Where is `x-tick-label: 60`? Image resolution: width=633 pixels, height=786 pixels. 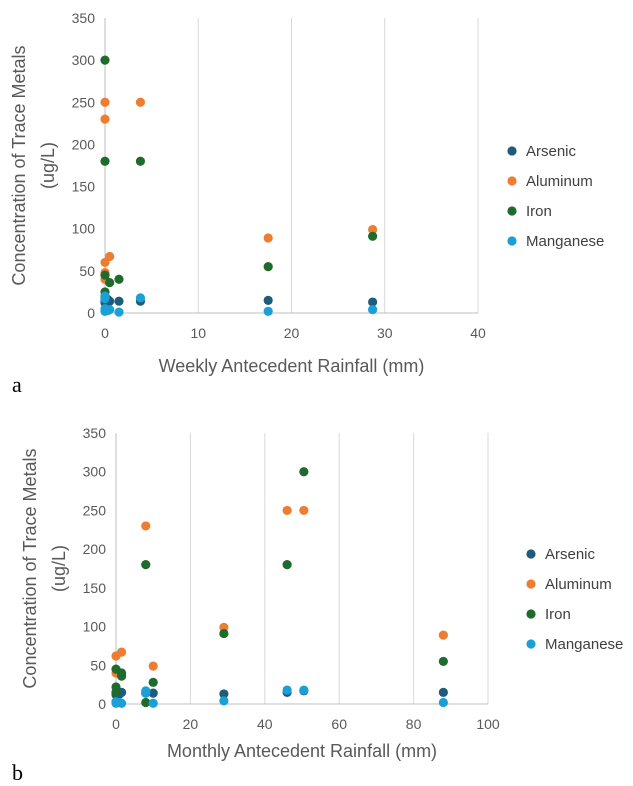 x-tick-label: 60 is located at coordinates (339, 724).